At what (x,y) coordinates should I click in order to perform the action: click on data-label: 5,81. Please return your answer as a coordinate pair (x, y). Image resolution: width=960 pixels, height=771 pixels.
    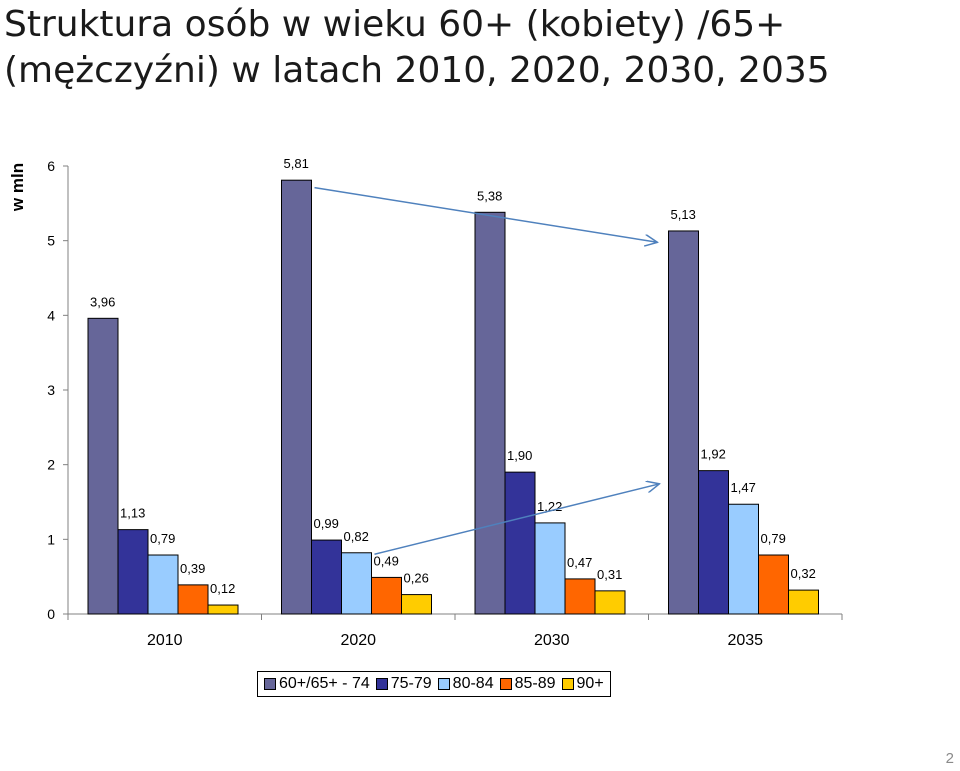
    Looking at the image, I should click on (296, 163).